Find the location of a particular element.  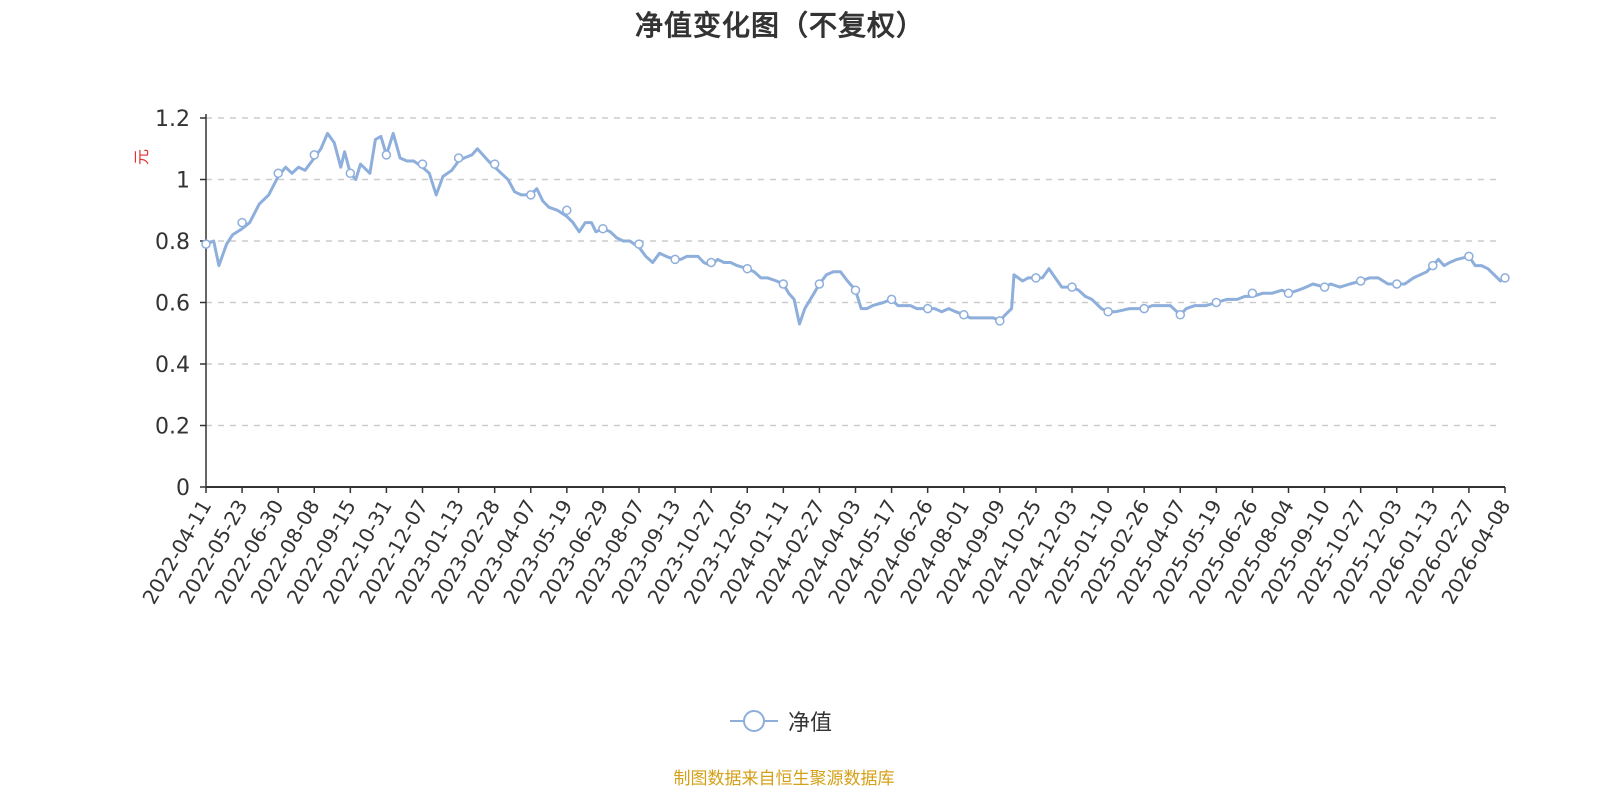

legend: 净值 is located at coordinates (781, 721).